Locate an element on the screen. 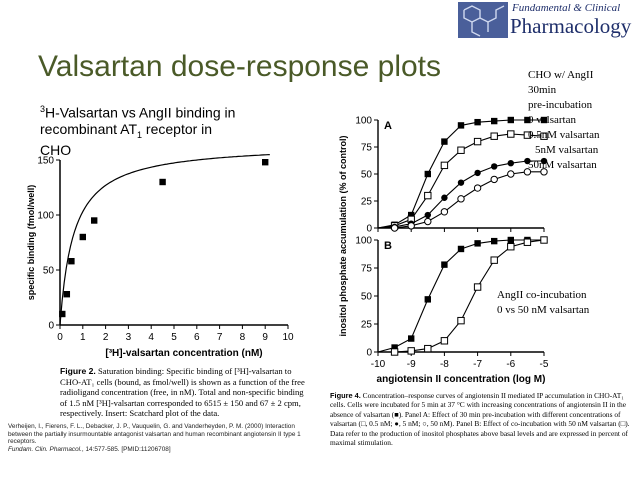 Image resolution: width=638 pixels, height=479 pixels. subtitle-superscript: 3 is located at coordinates (43, 109).